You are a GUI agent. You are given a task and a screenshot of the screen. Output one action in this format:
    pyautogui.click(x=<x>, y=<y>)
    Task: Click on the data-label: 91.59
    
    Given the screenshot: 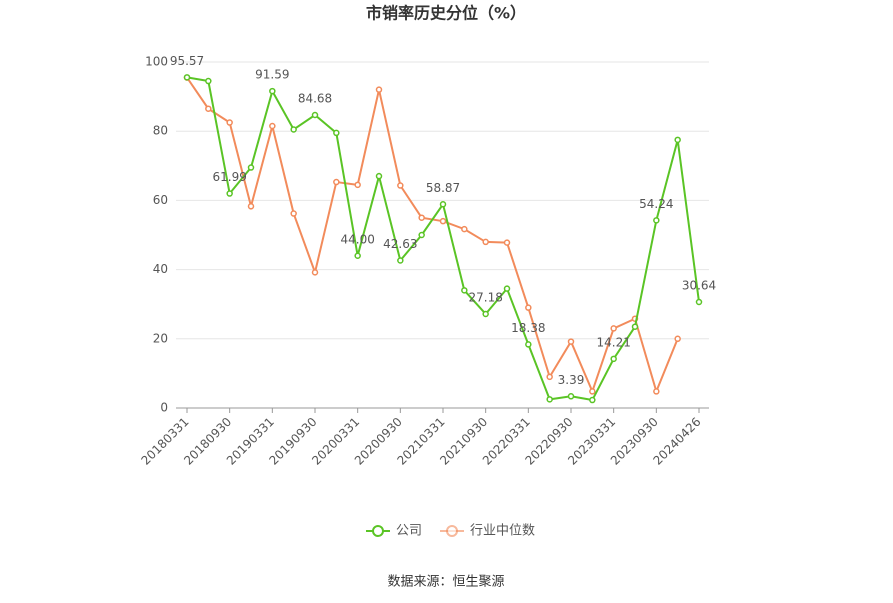 What is the action you would take?
    pyautogui.click(x=272, y=75)
    